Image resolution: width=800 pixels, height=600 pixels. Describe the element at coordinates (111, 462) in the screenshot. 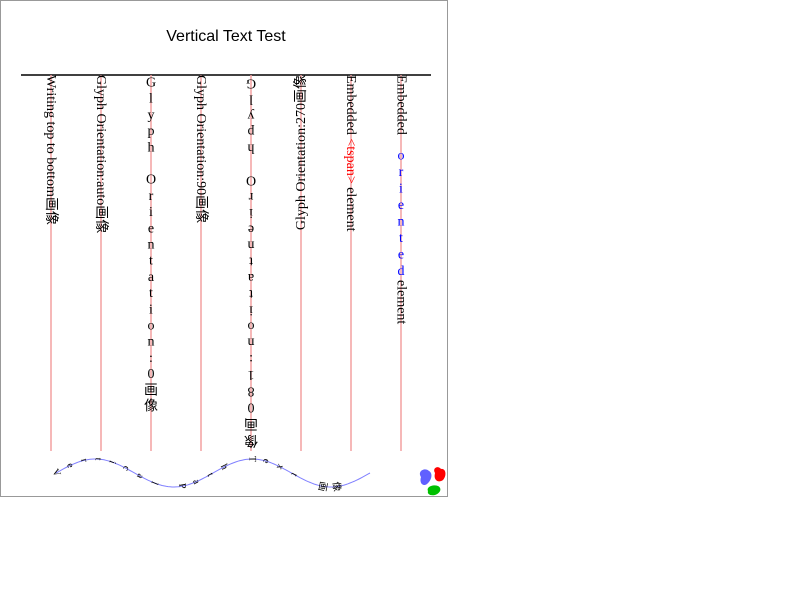

I see `path-glyph: i` at that location.